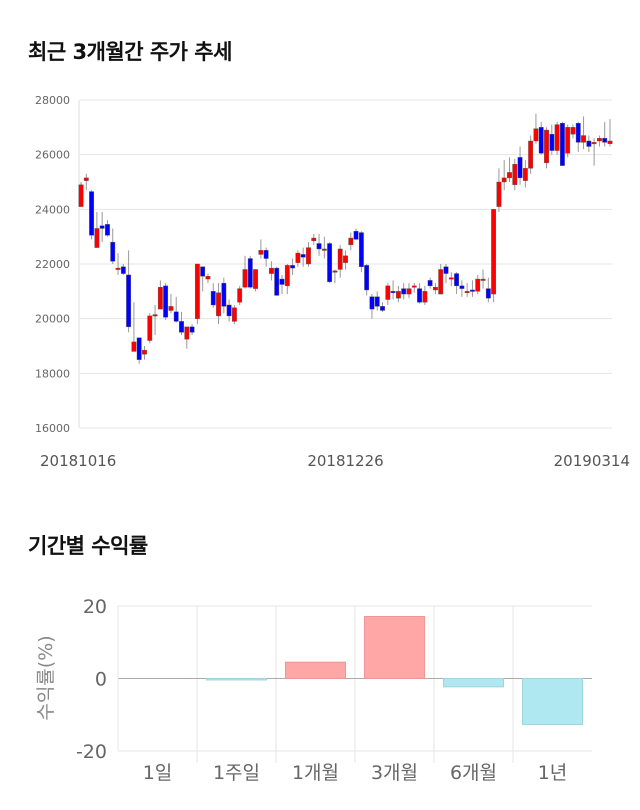 This screenshot has width=640, height=810. What do you see at coordinates (394, 773) in the screenshot?
I see `x-tick-label: 3개월` at bounding box center [394, 773].